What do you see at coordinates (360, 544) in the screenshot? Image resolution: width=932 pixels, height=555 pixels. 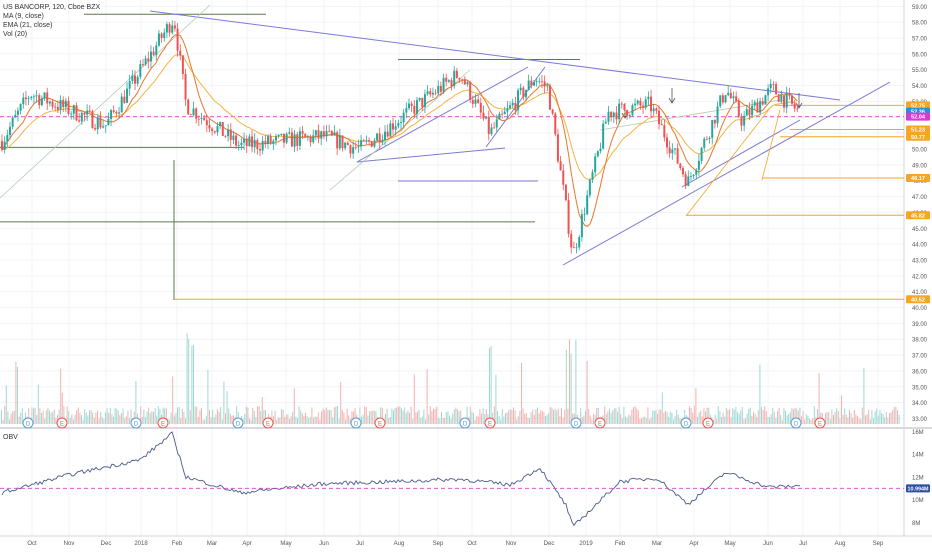 I see `time-tick-label: Jul` at bounding box center [360, 544].